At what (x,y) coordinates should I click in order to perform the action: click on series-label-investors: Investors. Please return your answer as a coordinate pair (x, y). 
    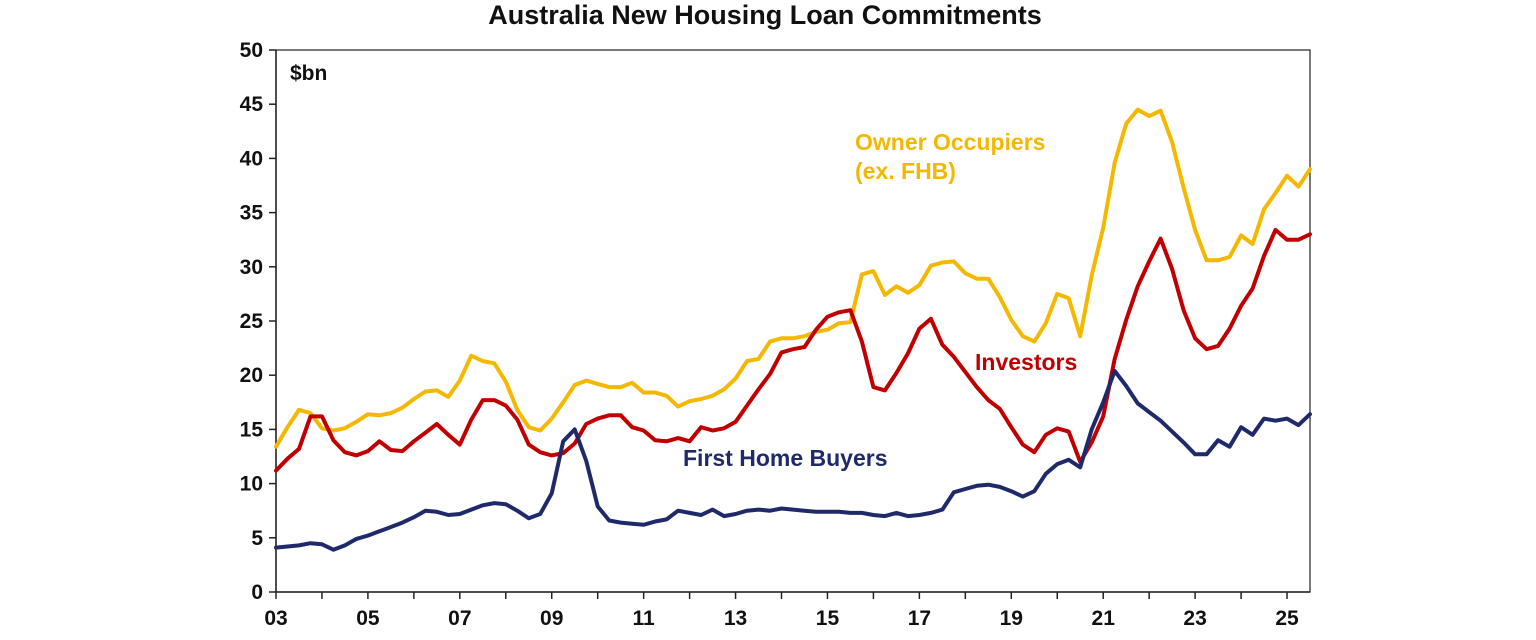
    Looking at the image, I should click on (1026, 362).